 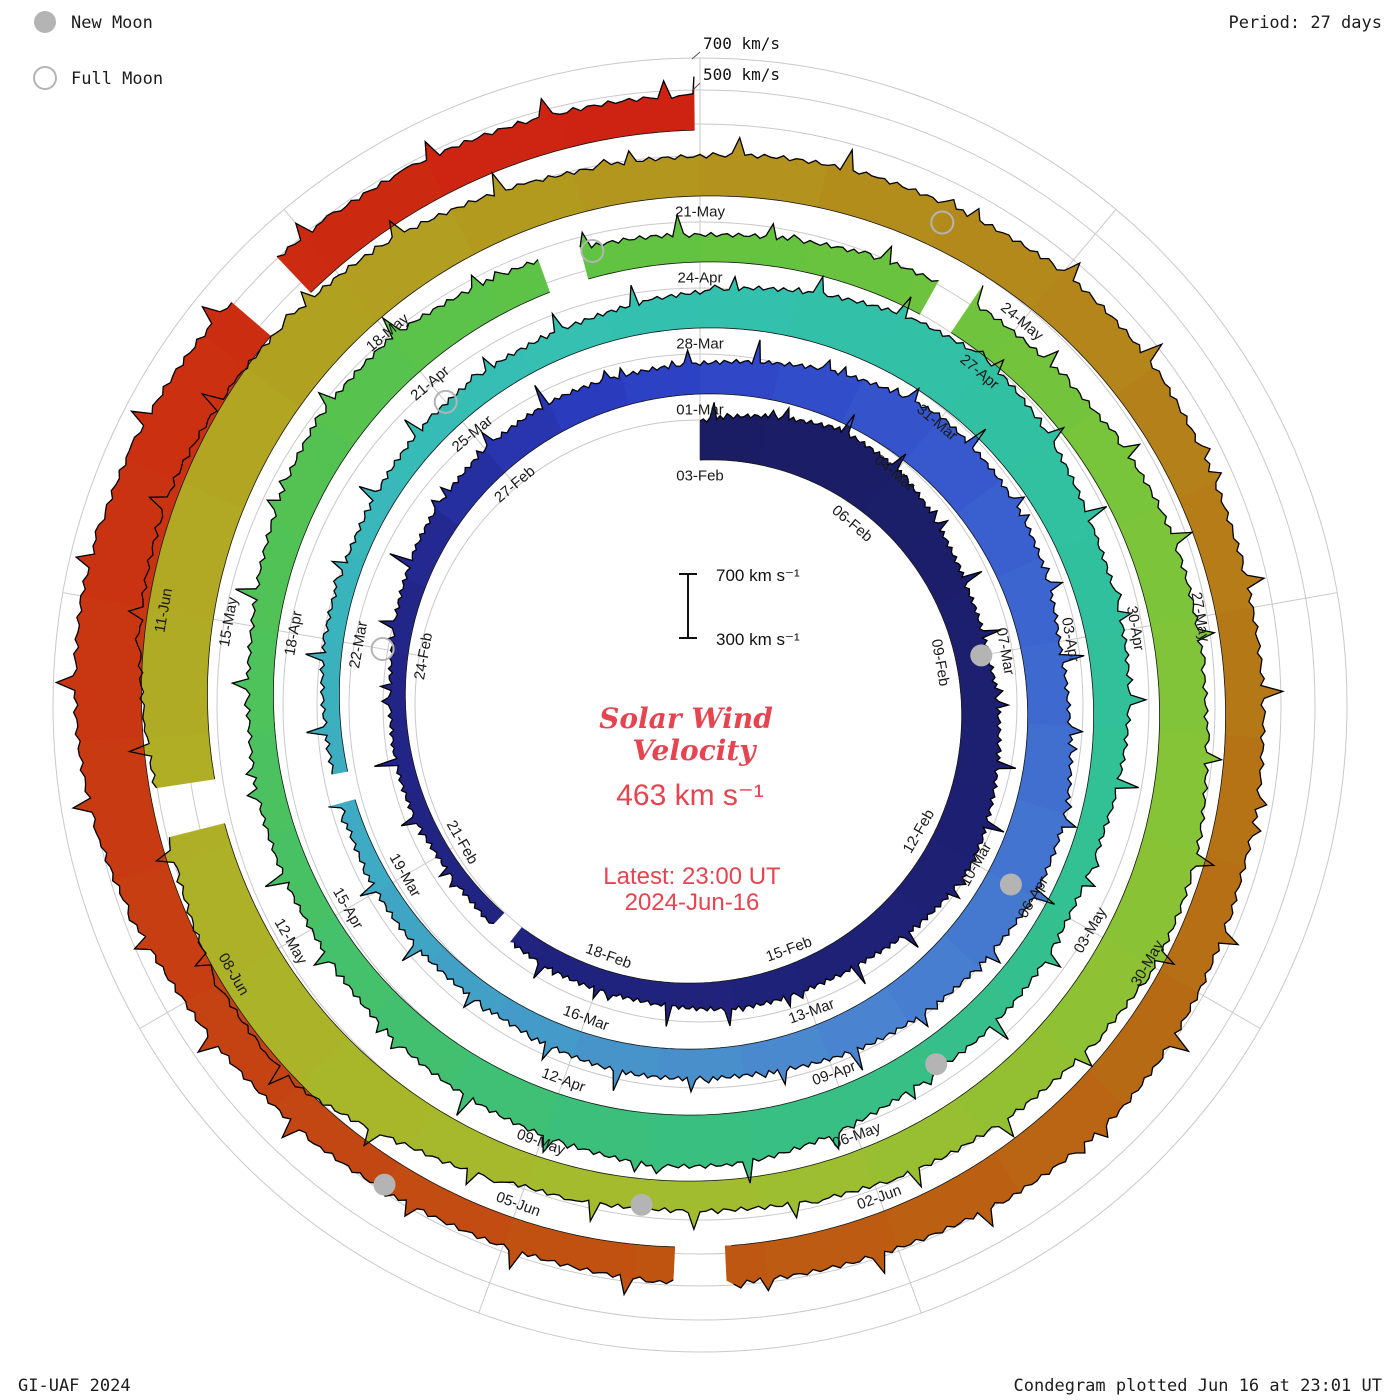 What do you see at coordinates (741, 74) in the screenshot?
I see `ring-label-500: 500 km/s` at bounding box center [741, 74].